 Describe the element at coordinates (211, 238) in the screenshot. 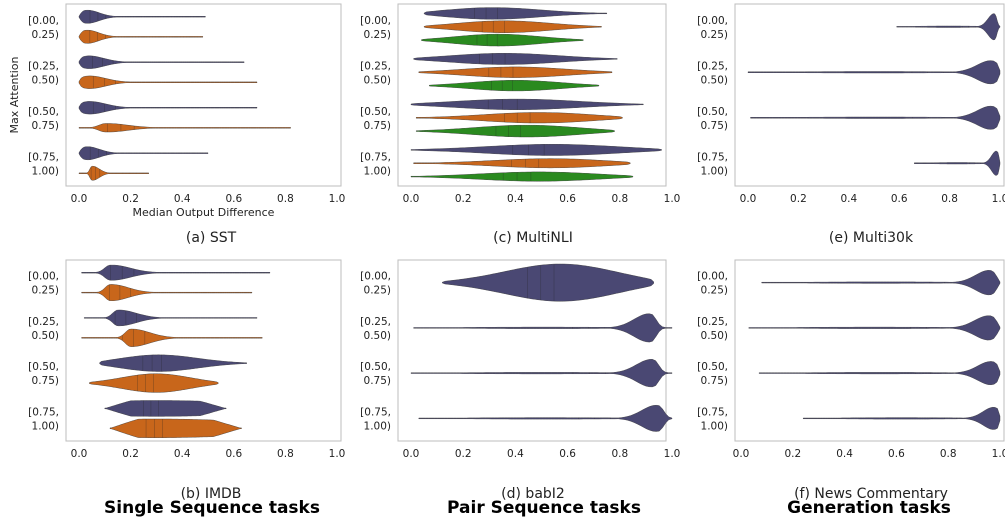

I see `panel-caption: (a) SST` at that location.